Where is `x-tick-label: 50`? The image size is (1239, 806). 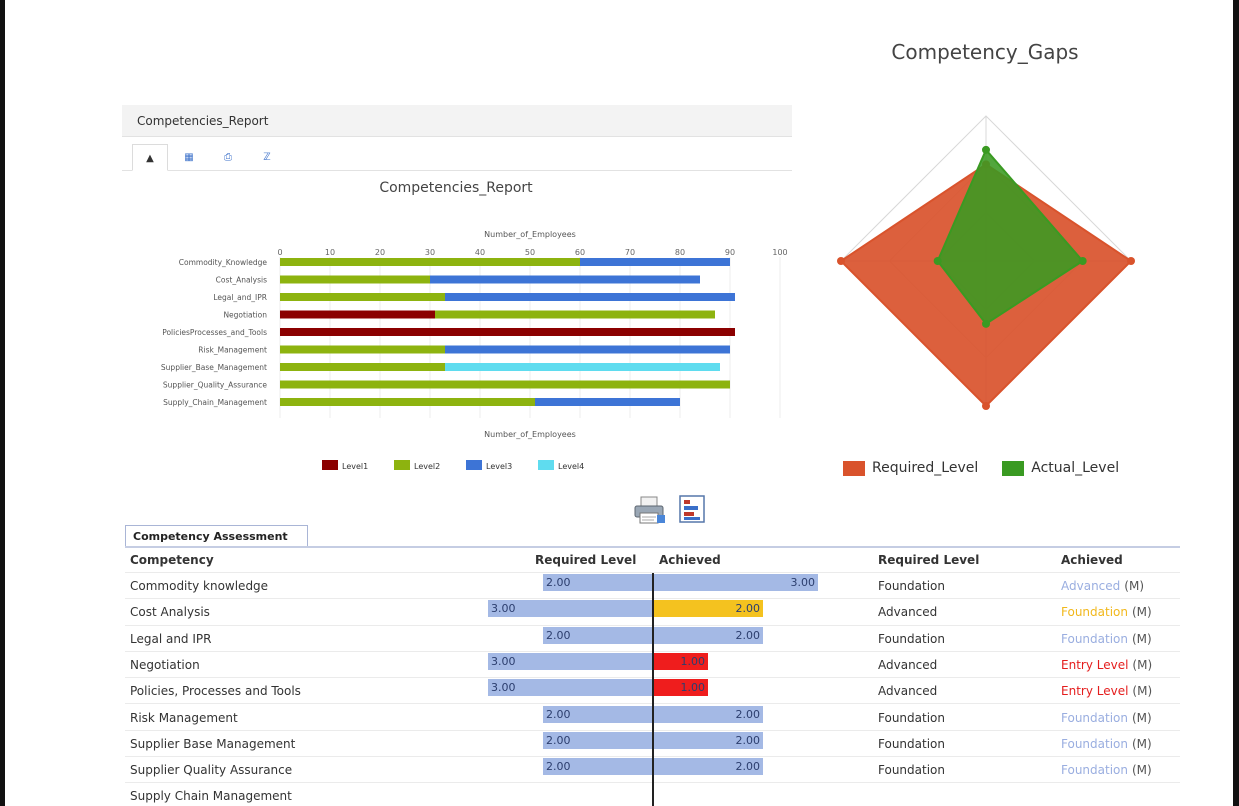
x-tick-label: 50 is located at coordinates (530, 252).